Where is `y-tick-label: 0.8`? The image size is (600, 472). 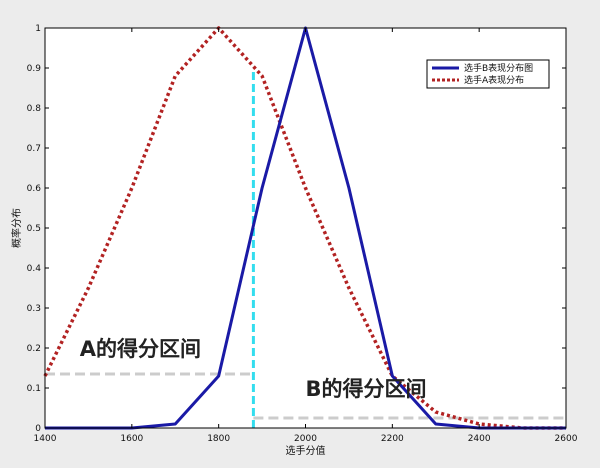 y-tick-label: 0.8 is located at coordinates (34, 109).